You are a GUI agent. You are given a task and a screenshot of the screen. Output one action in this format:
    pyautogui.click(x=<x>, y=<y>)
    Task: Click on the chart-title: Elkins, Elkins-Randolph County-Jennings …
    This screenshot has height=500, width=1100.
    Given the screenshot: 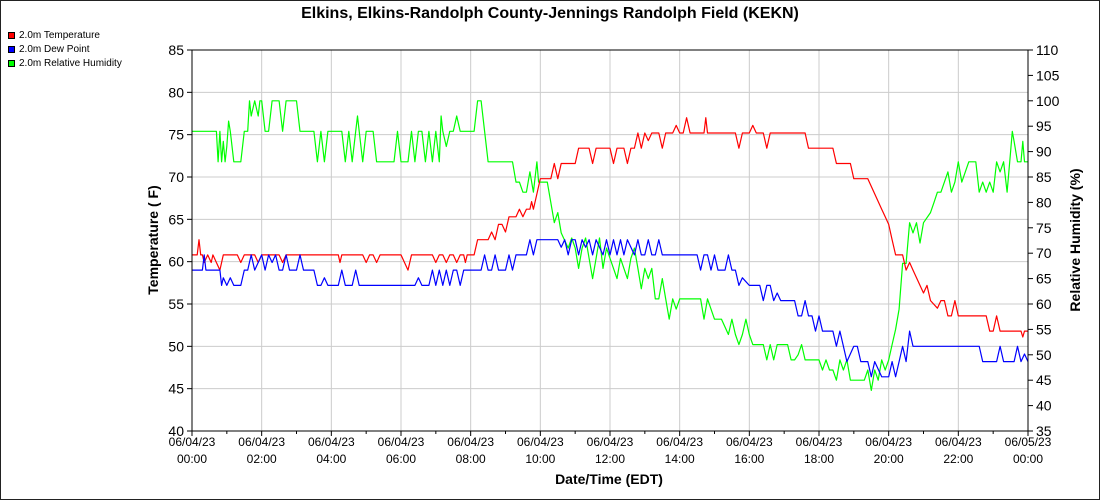 What is the action you would take?
    pyautogui.click(x=550, y=13)
    